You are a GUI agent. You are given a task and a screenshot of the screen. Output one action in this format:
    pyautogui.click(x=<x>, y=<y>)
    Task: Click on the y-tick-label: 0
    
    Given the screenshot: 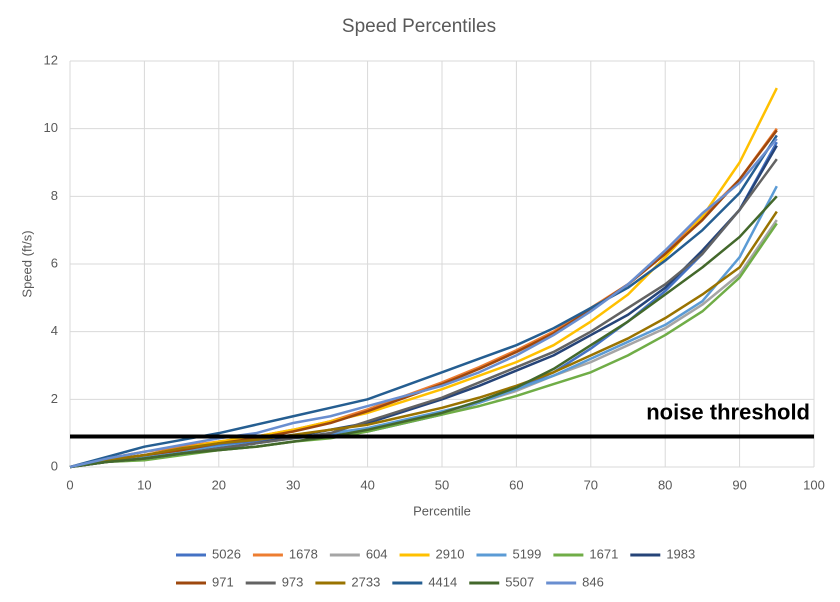 What is the action you would take?
    pyautogui.click(x=54, y=465)
    